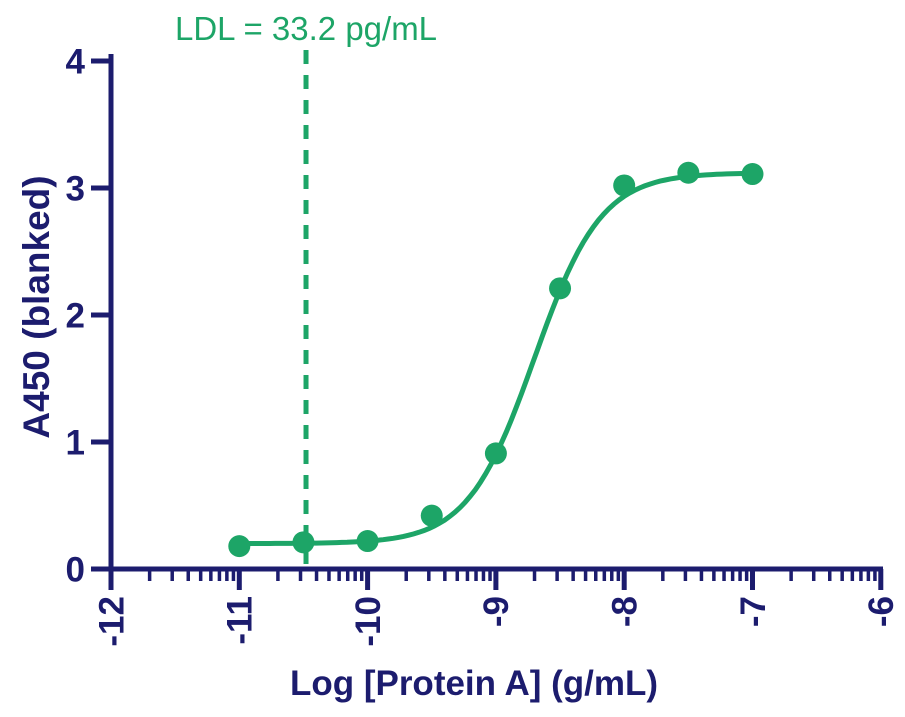 The width and height of the screenshot is (905, 717). Describe the element at coordinates (75, 442) in the screenshot. I see `y-tick-label: 1` at that location.